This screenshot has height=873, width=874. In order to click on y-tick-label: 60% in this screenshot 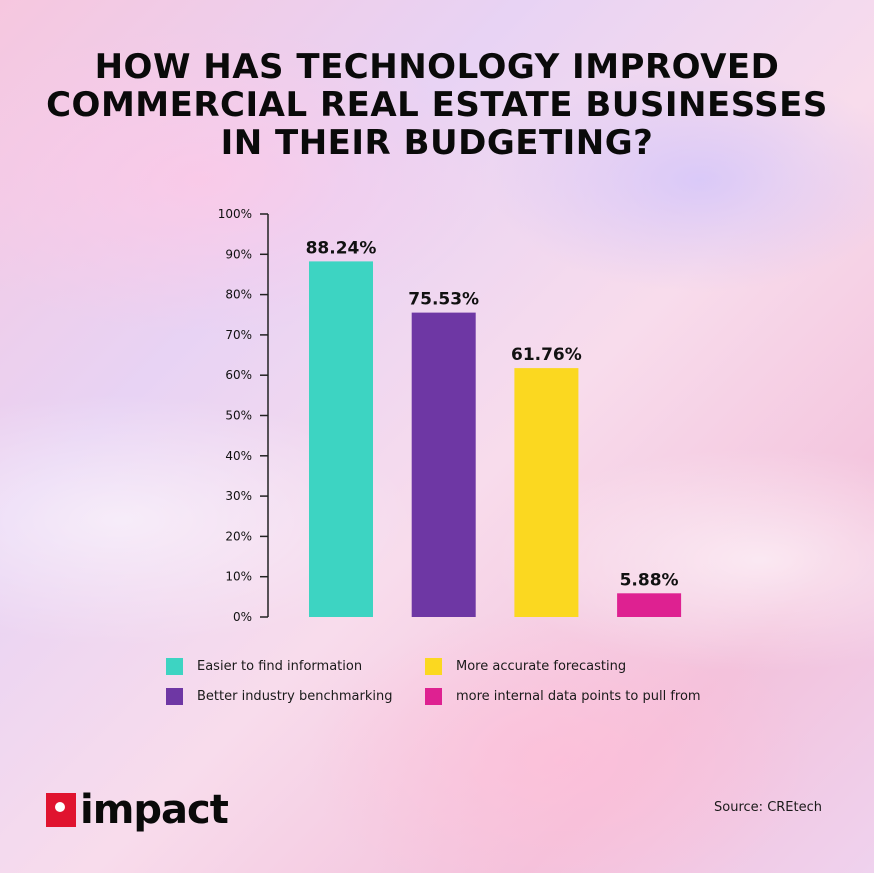, I will do `click(238, 375)`.